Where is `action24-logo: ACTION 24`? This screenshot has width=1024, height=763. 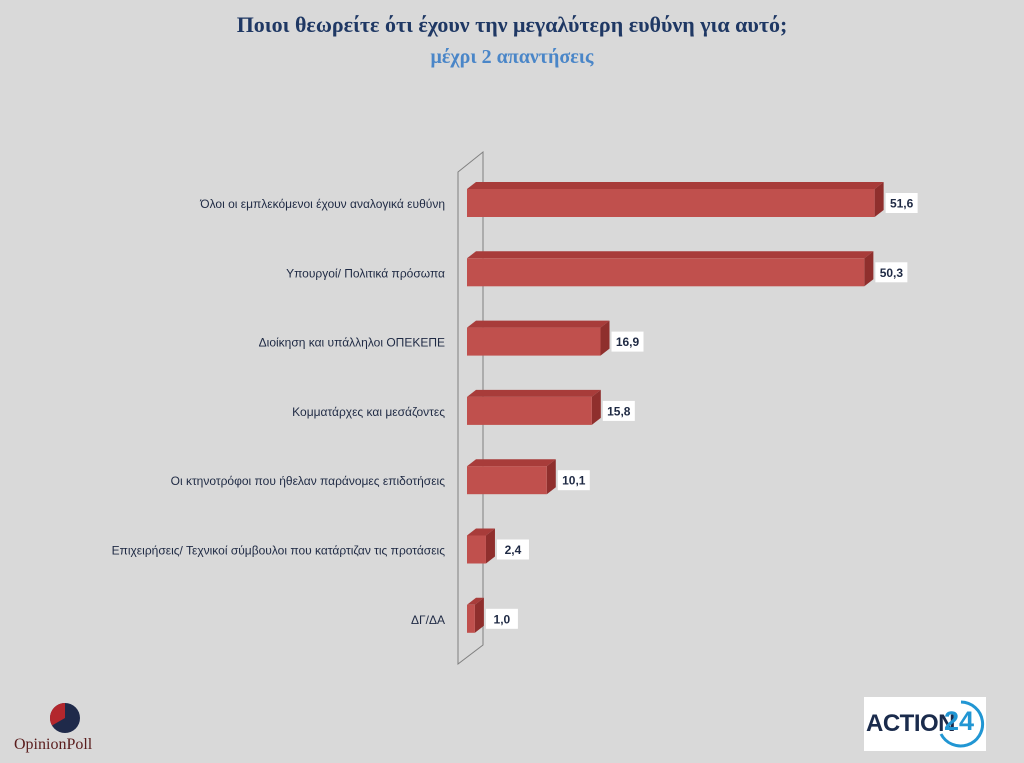 action24-logo: ACTION 24 is located at coordinates (925, 724).